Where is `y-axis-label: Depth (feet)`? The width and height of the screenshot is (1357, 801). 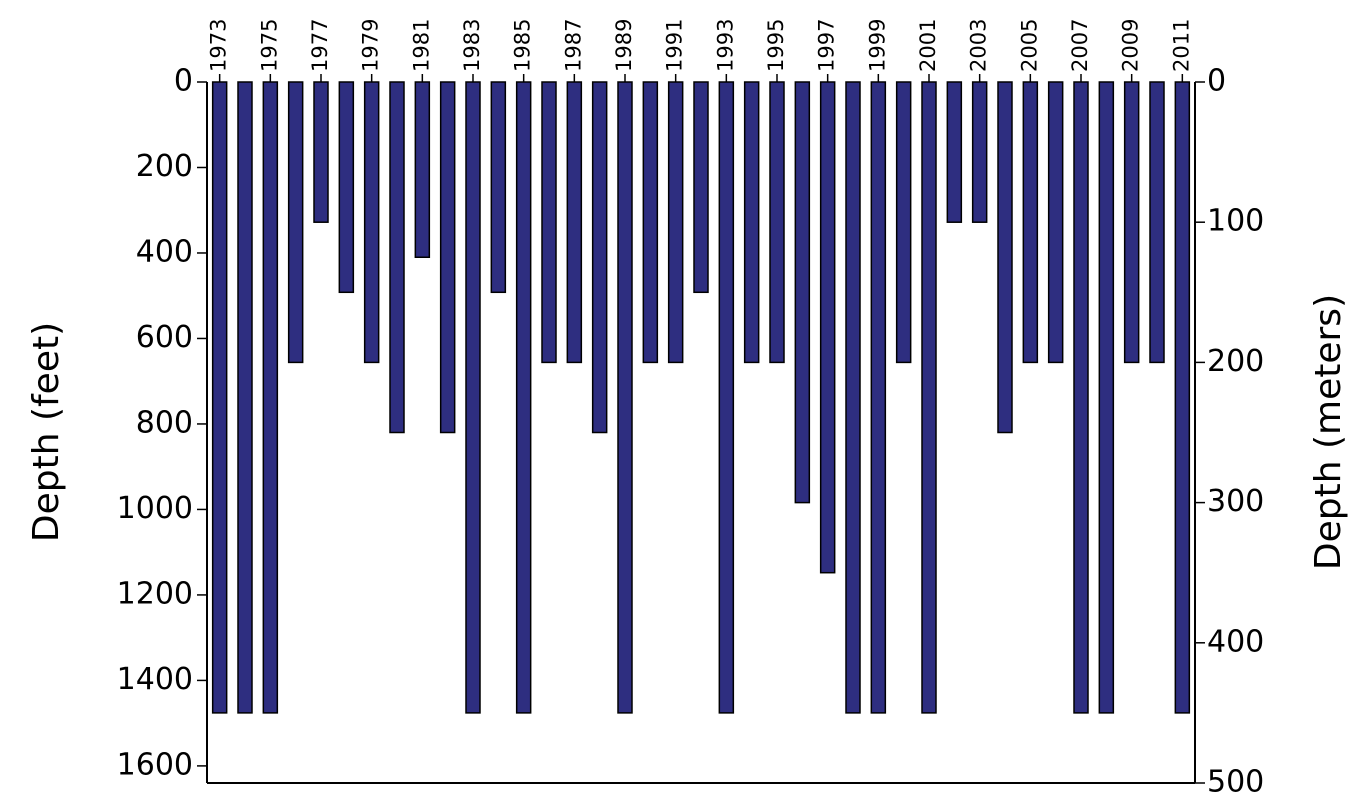
y-axis-label: Depth (feet) is located at coordinates (46, 432).